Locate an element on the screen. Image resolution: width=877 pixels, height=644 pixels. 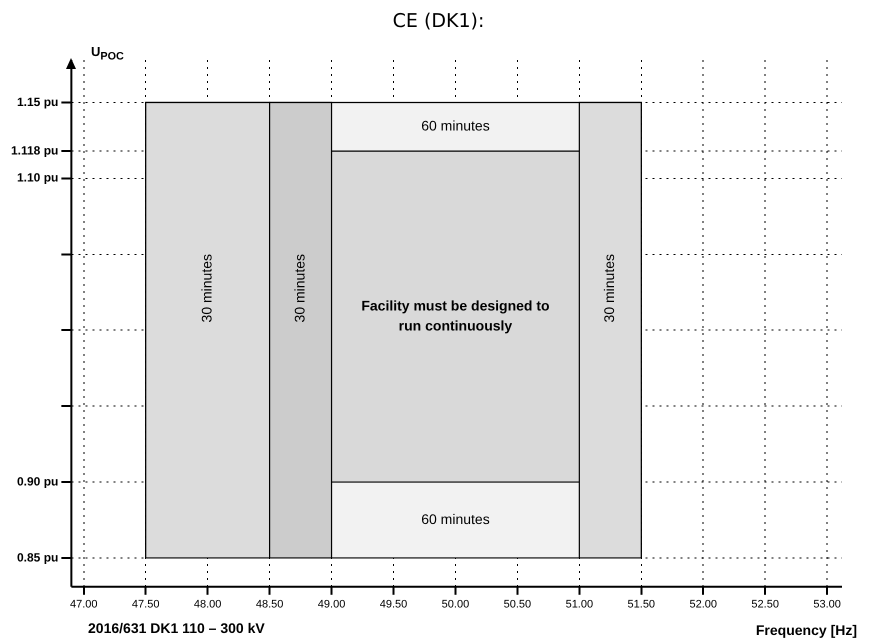
x-axis-title: Frequency [Hz] is located at coordinates (806, 630).